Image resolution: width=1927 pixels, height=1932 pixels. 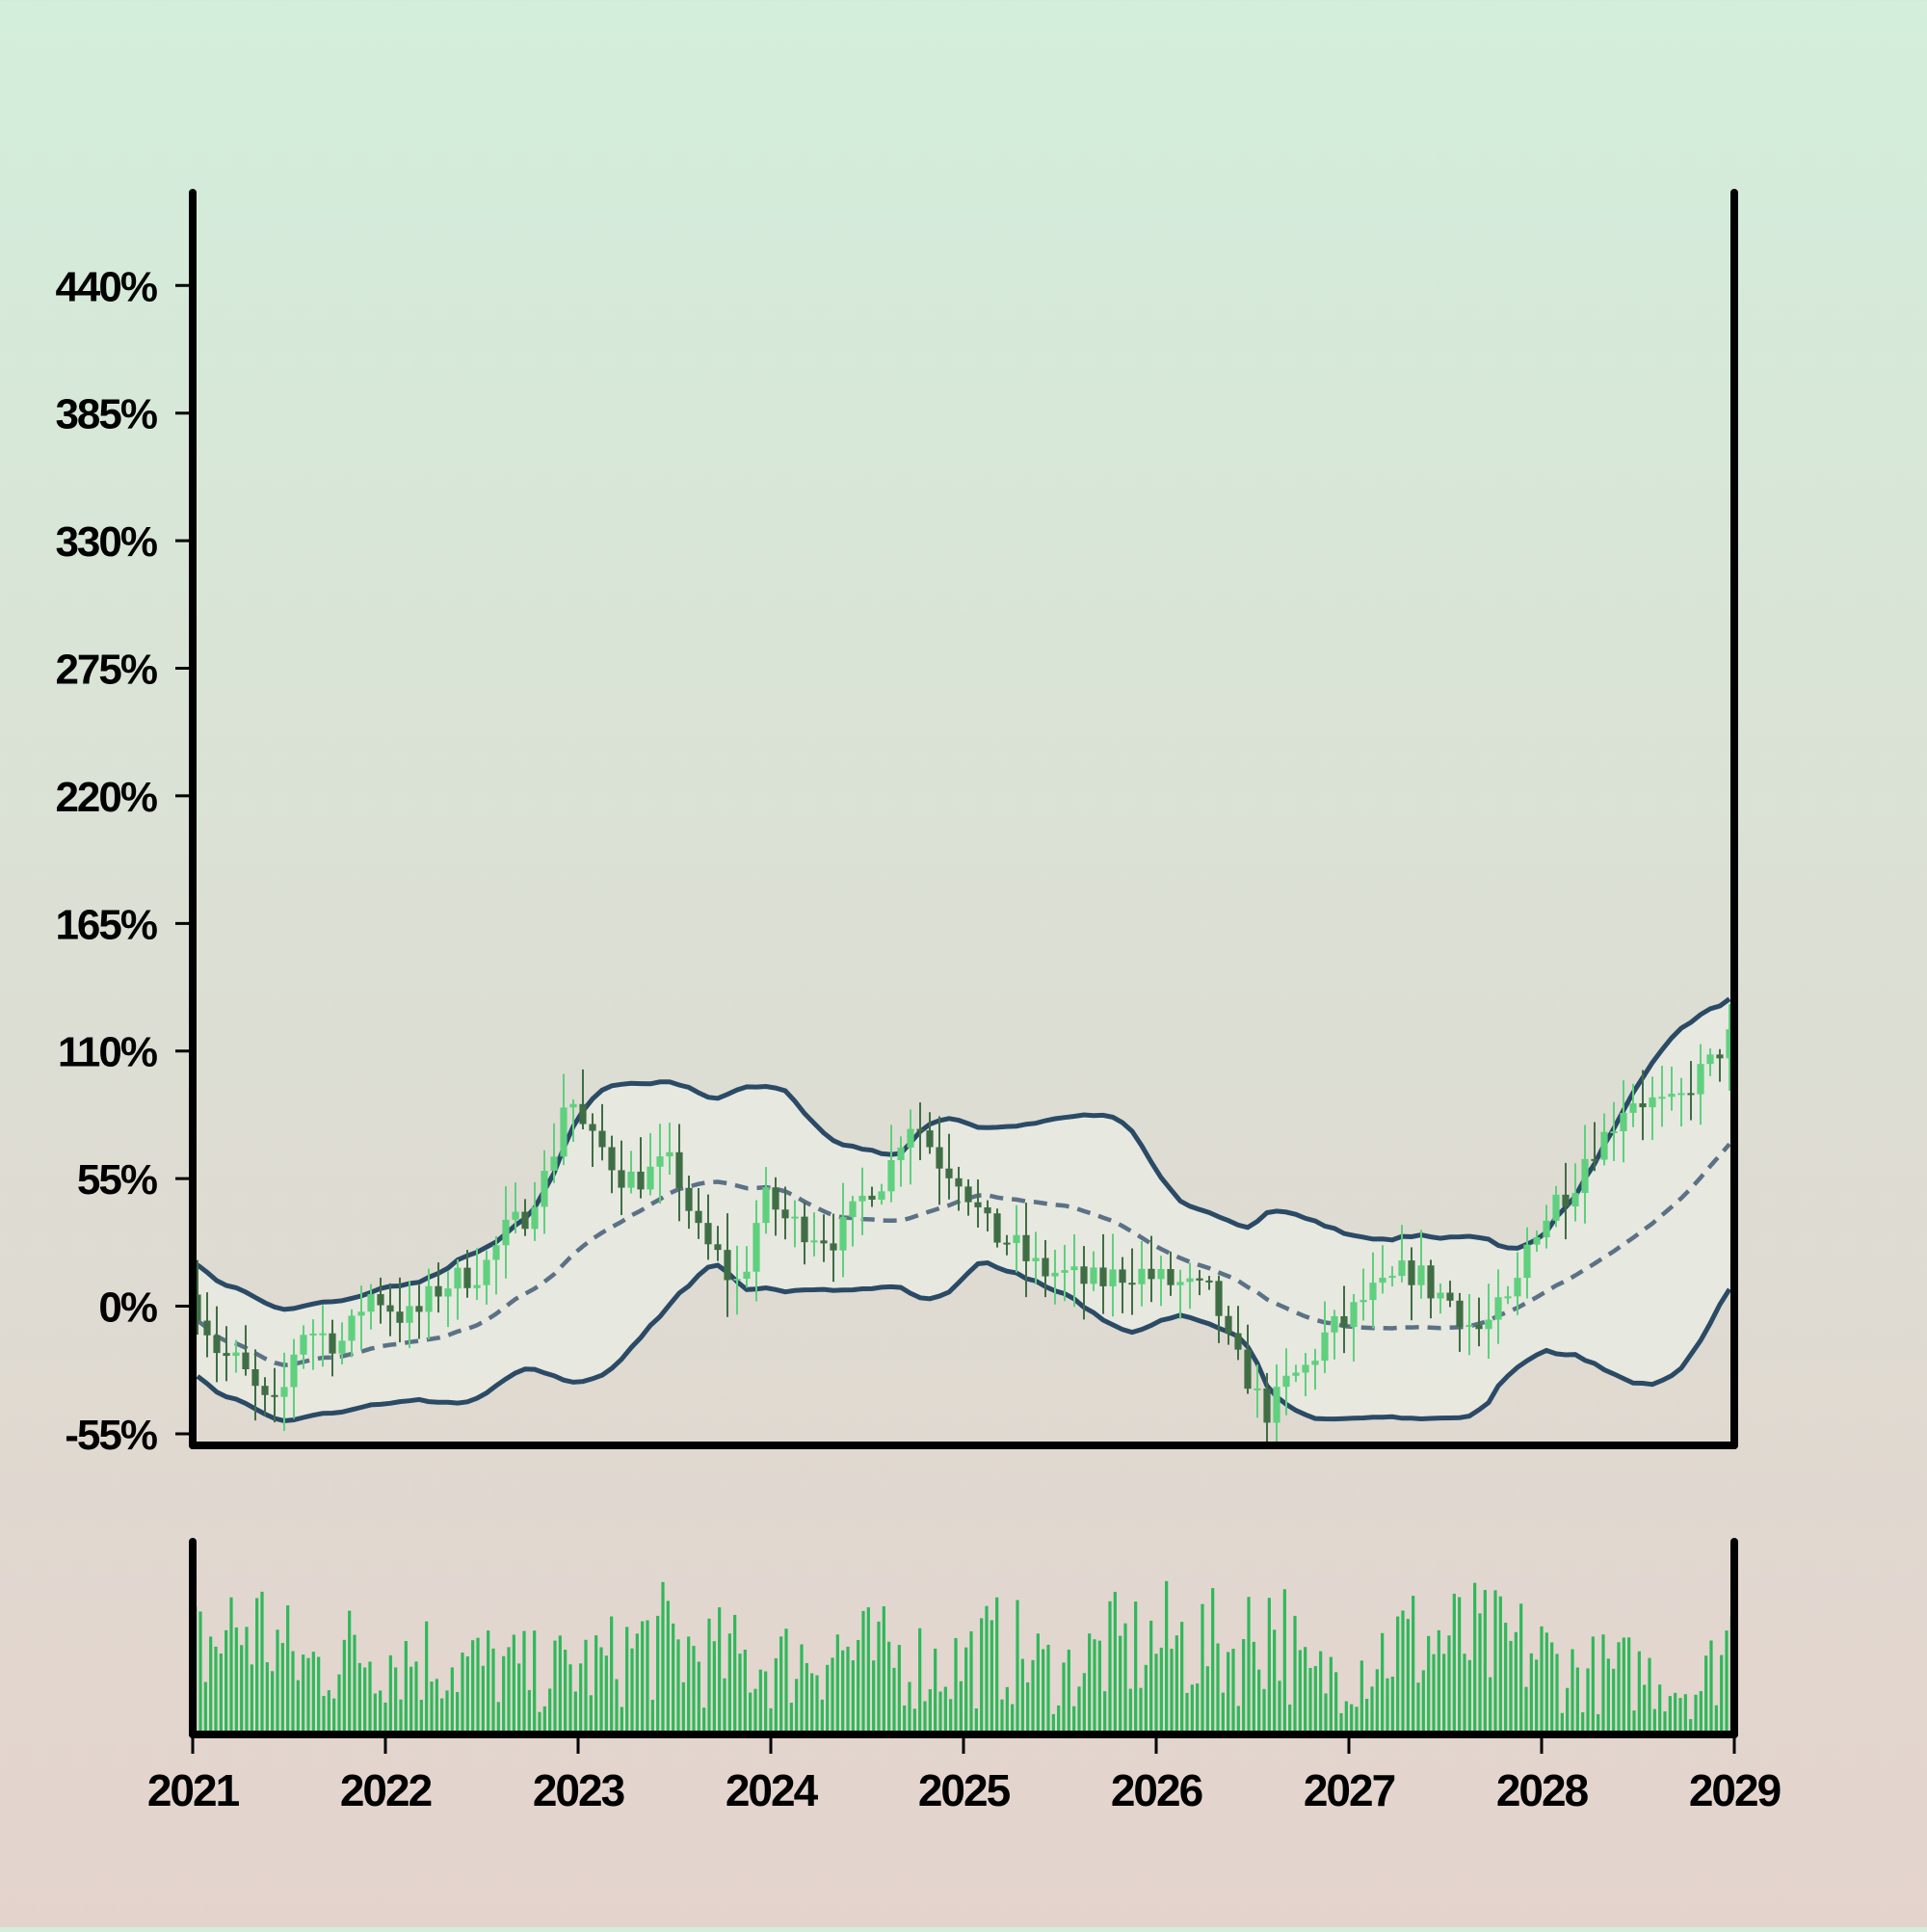 What do you see at coordinates (1542, 1790) in the screenshot?
I see `x-tick-label: 2028` at bounding box center [1542, 1790].